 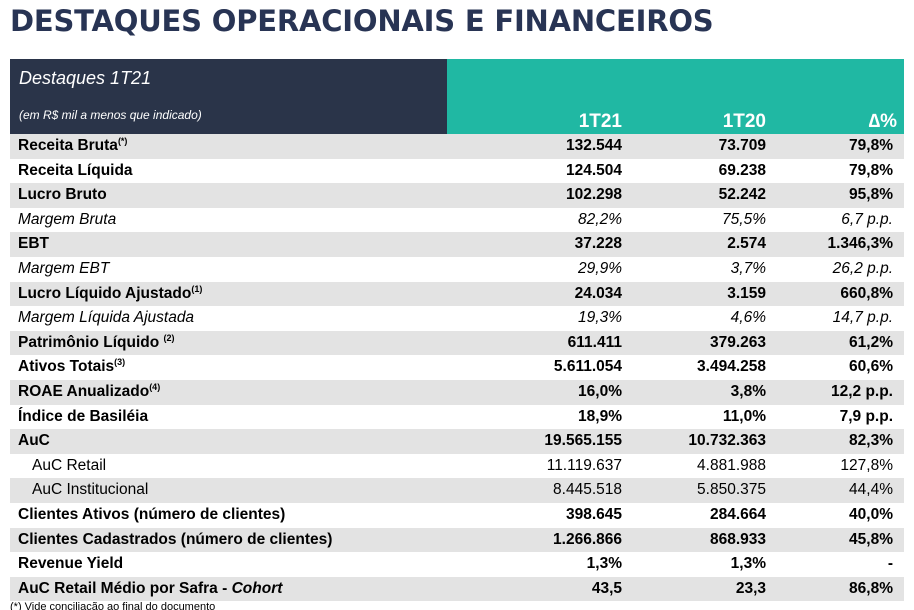 What do you see at coordinates (120, 362) in the screenshot?
I see `footnote-marker: (3)` at bounding box center [120, 362].